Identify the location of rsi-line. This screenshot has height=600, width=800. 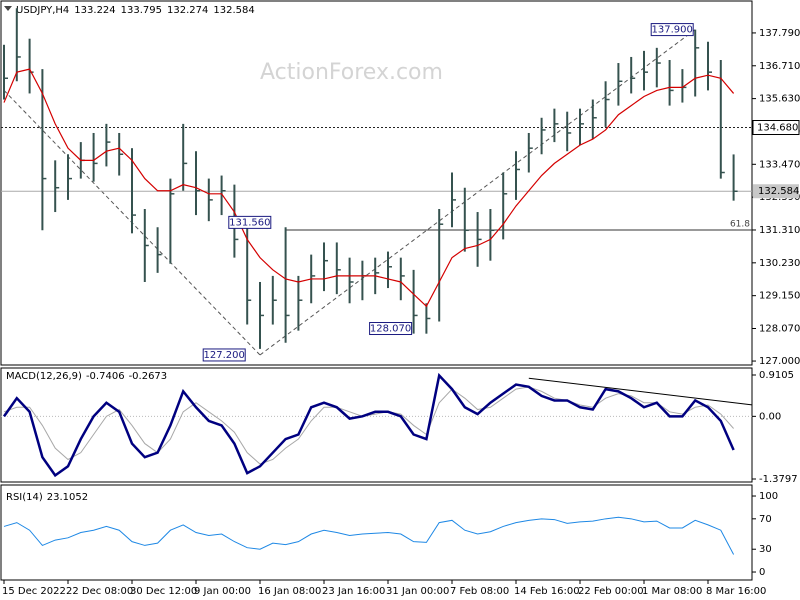
(369, 535).